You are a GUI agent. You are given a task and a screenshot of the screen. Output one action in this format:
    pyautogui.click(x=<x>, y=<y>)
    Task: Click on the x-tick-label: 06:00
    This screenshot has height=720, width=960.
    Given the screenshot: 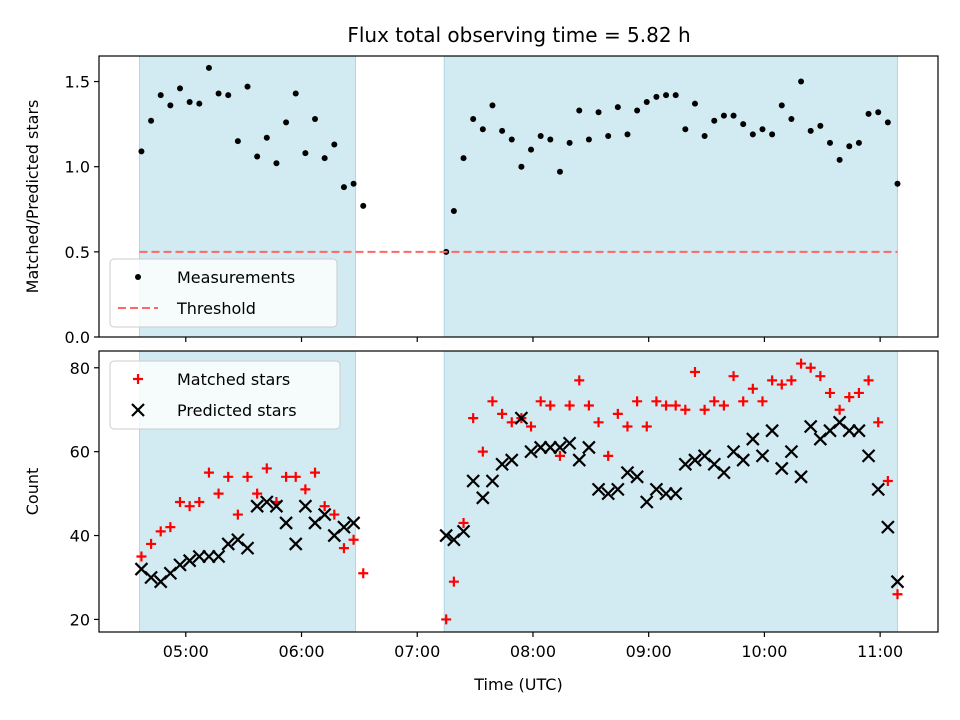 What is the action you would take?
    pyautogui.click(x=301, y=651)
    